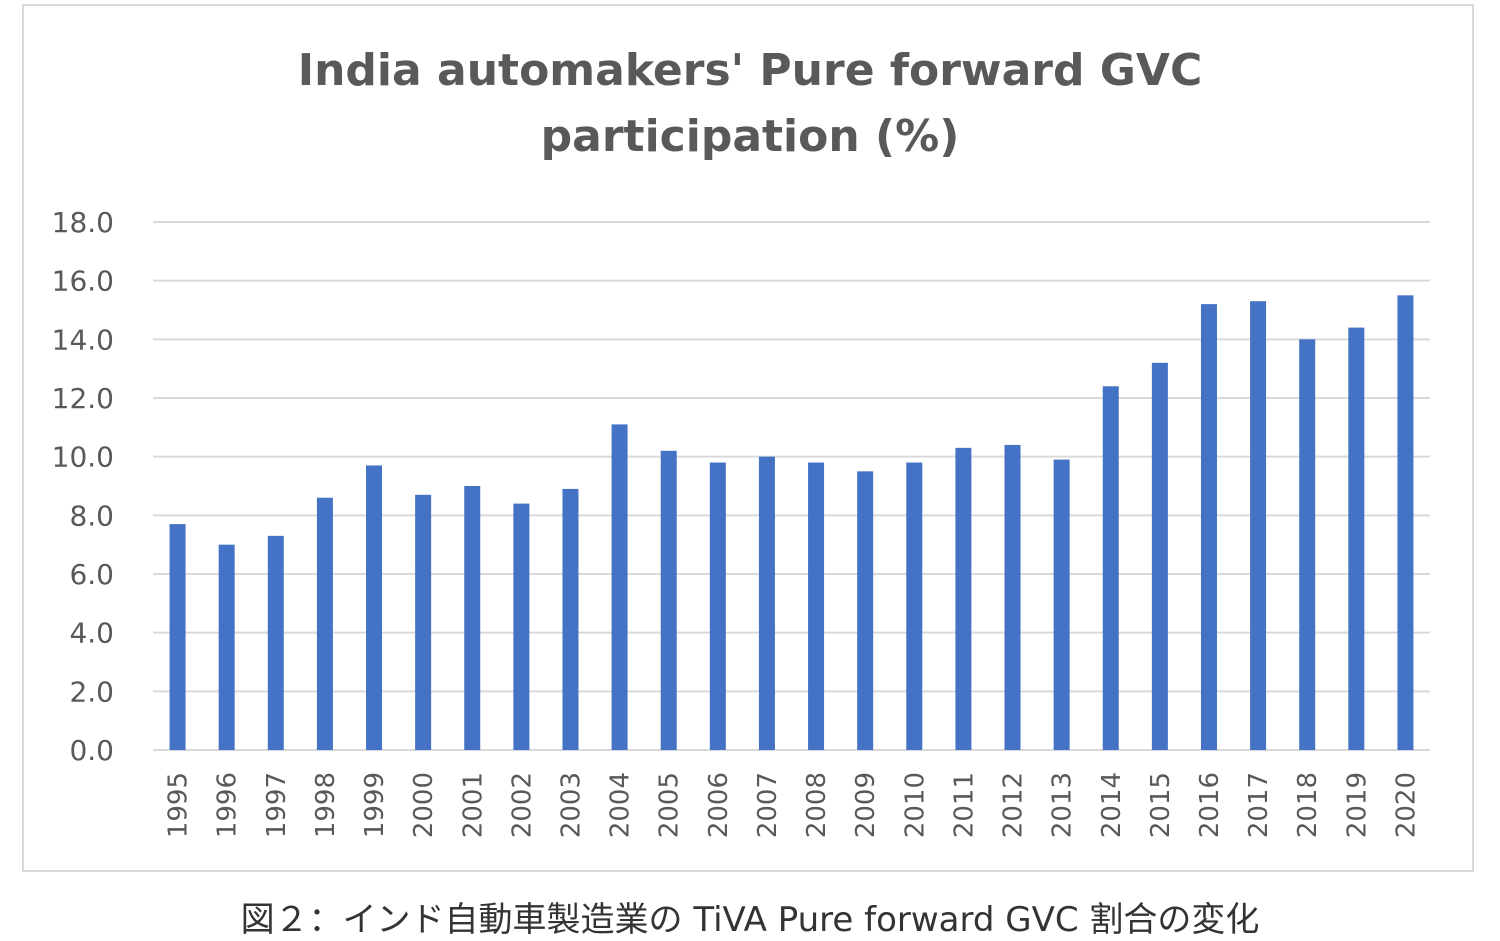  I want to click on x-tick-label: 2010, so click(915, 805).